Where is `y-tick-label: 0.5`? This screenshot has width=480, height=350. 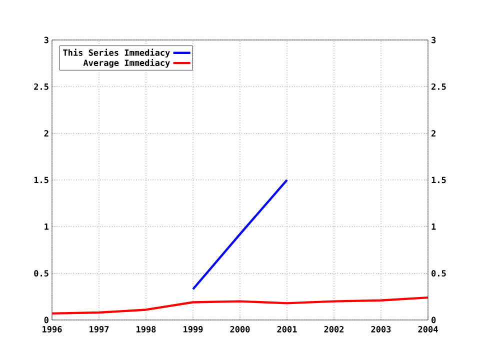
y-tick-label: 0.5 is located at coordinates (41, 273).